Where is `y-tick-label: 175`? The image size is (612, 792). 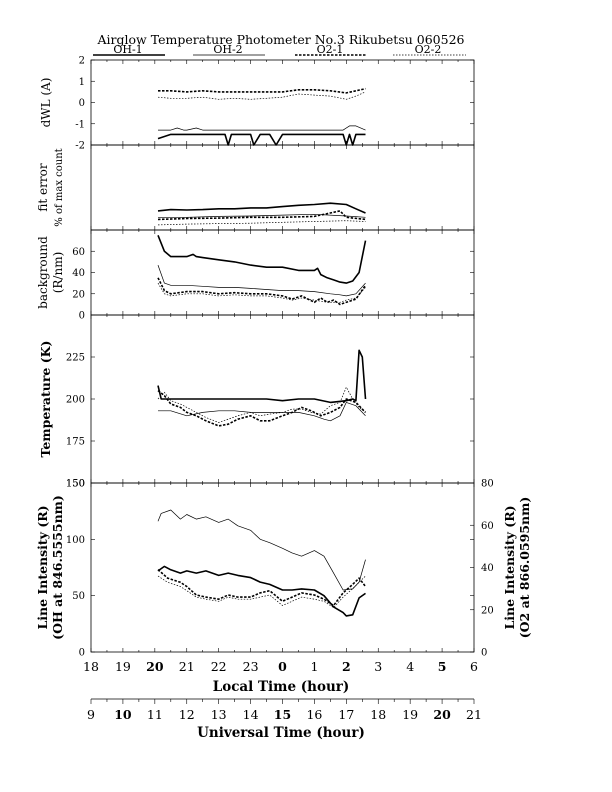 y-tick-label: 175 is located at coordinates (75, 442).